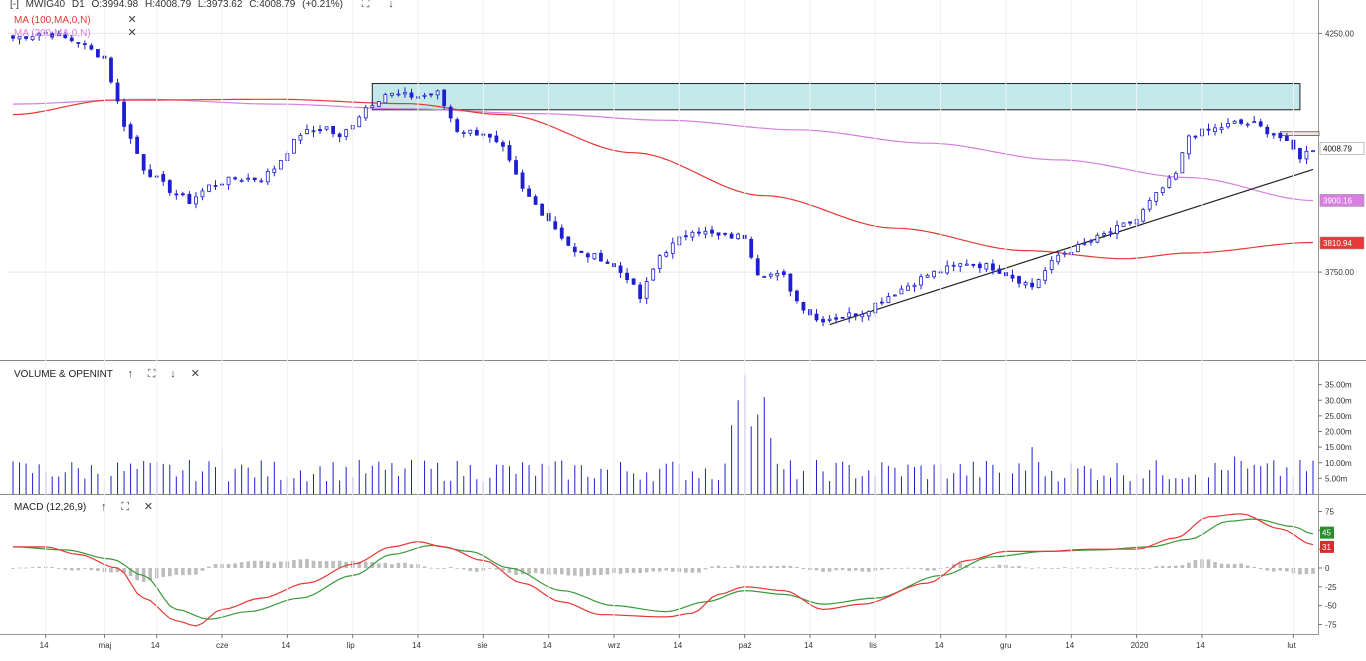 The height and width of the screenshot is (661, 1366). Describe the element at coordinates (1342, 243) in the screenshot. I see `ma100-value-label-box` at that location.